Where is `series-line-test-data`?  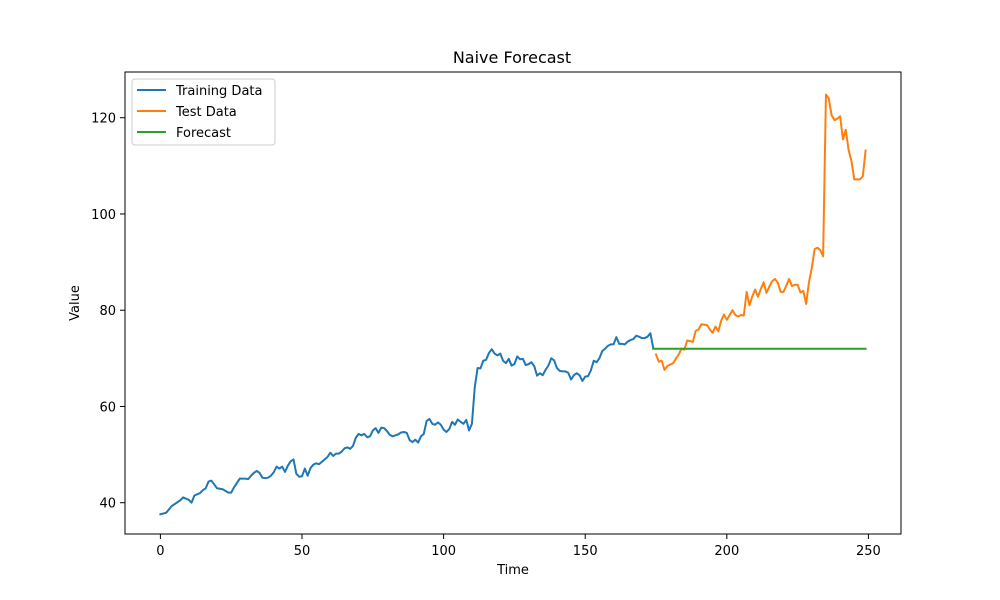 series-line-test-data is located at coordinates (760, 232).